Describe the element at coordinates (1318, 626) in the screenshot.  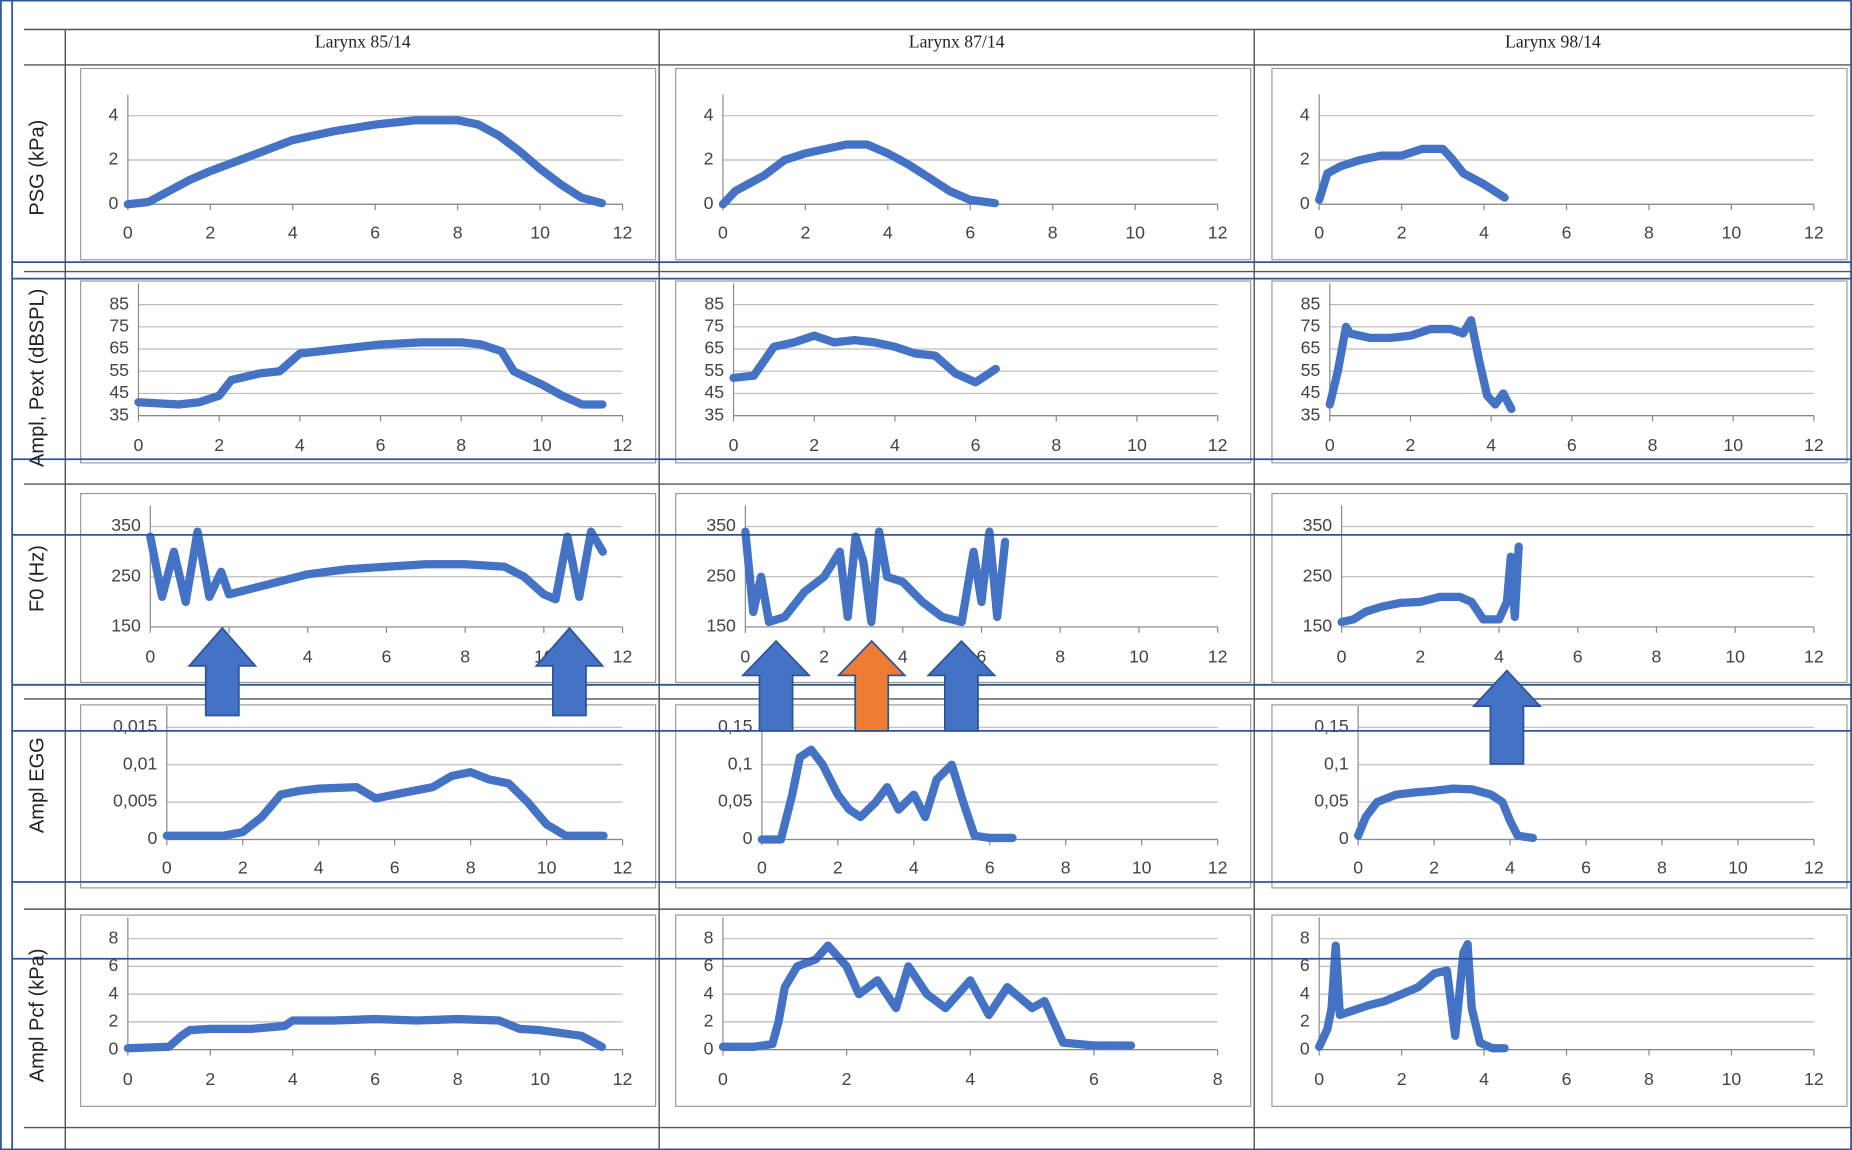
I see `y-tick-label: 150` at that location.